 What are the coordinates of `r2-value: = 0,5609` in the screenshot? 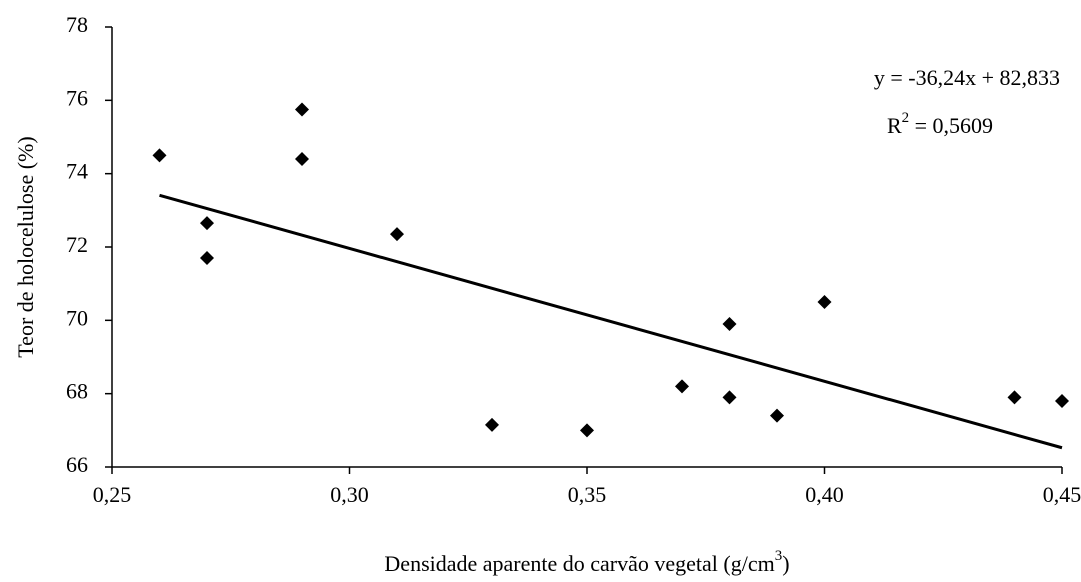 It's located at (951, 125).